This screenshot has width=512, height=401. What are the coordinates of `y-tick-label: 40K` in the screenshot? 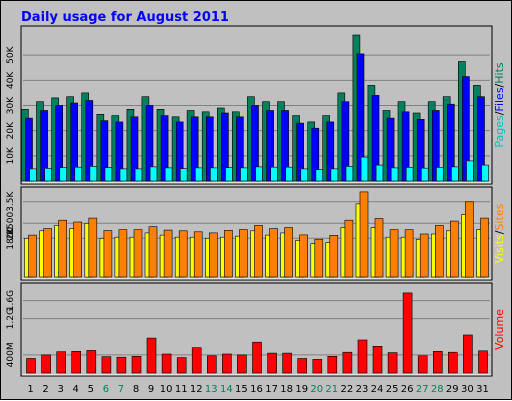 It's located at (11, 80).